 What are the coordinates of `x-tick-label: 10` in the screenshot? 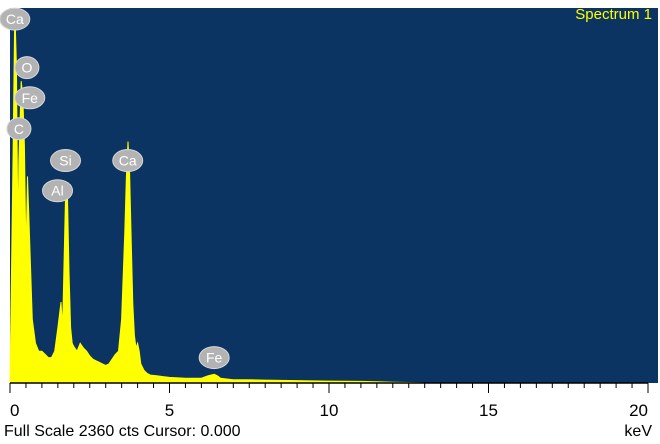 It's located at (329, 410).